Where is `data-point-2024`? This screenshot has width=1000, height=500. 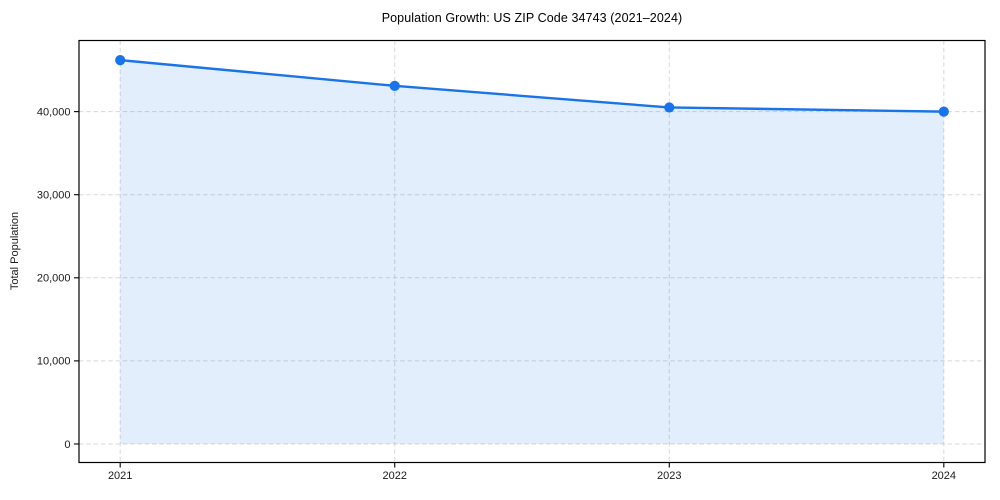
data-point-2024 is located at coordinates (943, 111).